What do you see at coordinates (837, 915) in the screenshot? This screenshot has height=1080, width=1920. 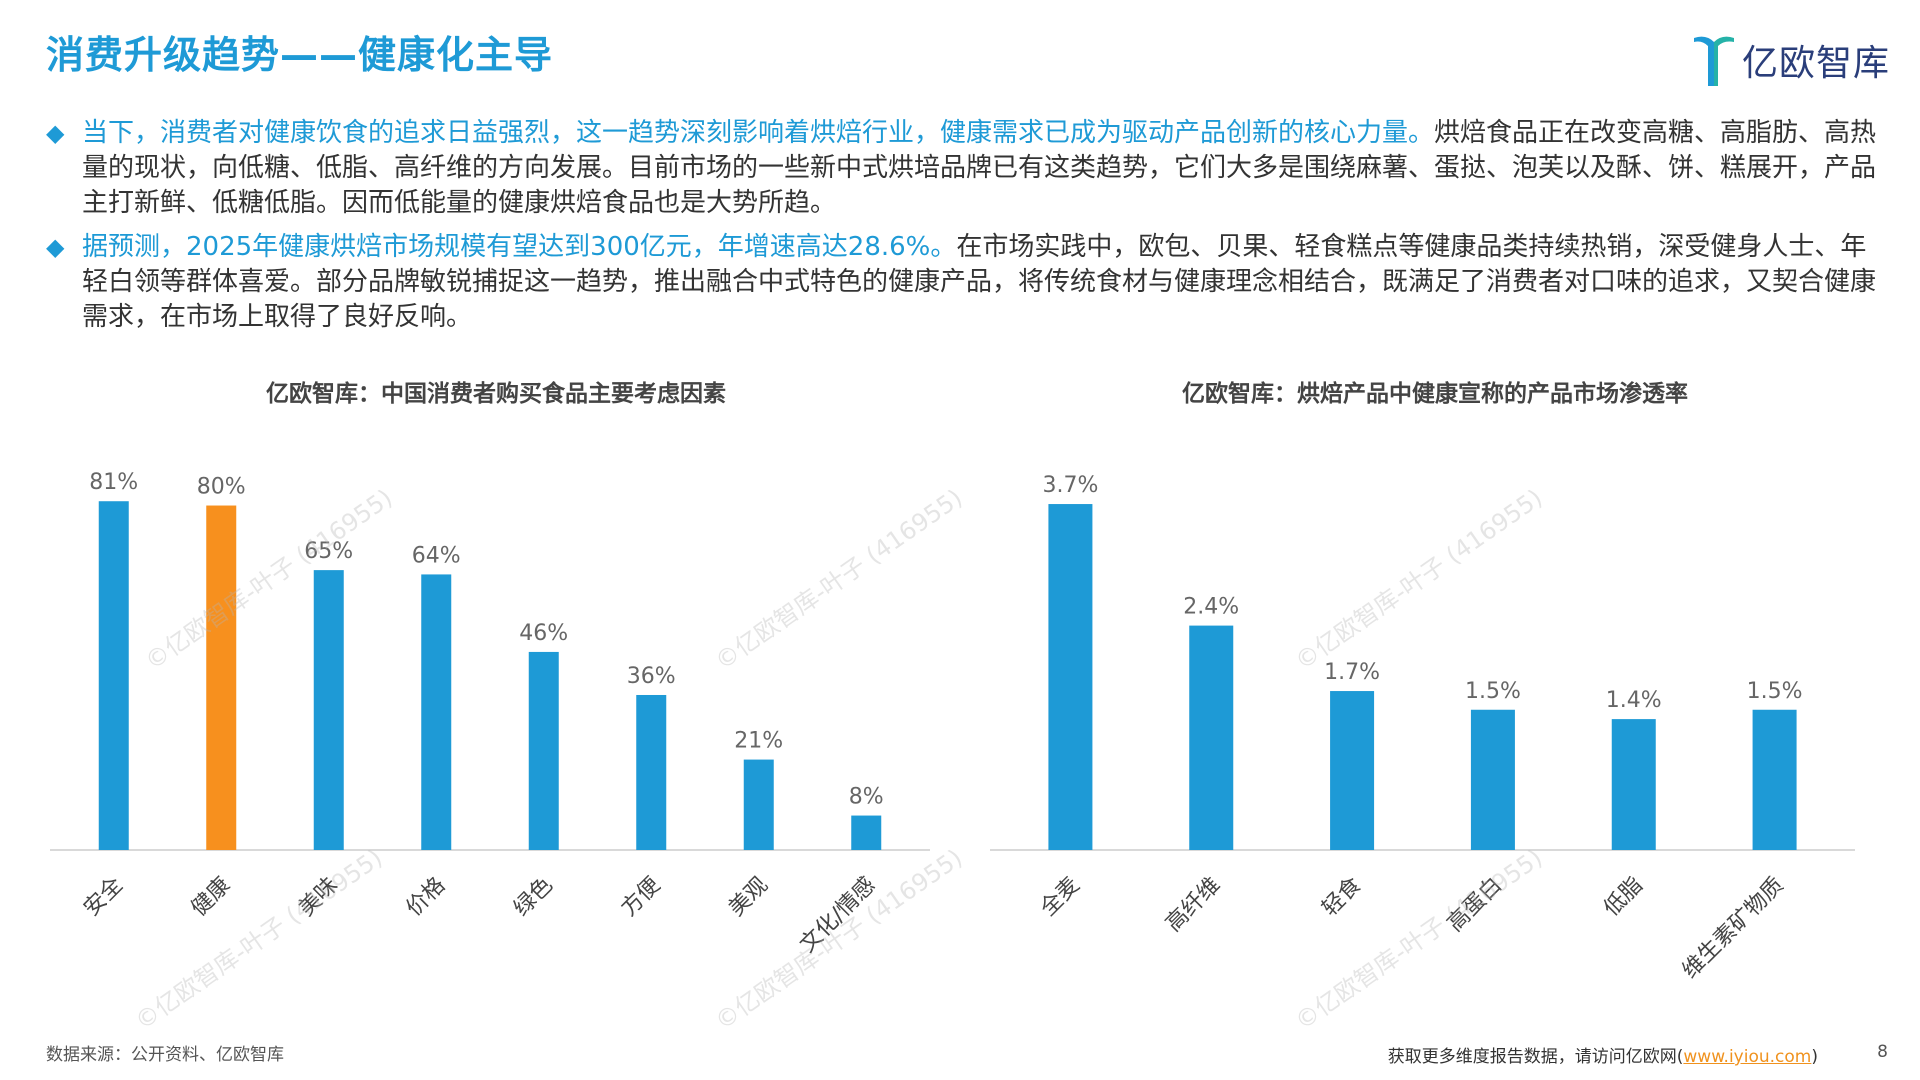 I see `category-label: 文化/情感` at bounding box center [837, 915].